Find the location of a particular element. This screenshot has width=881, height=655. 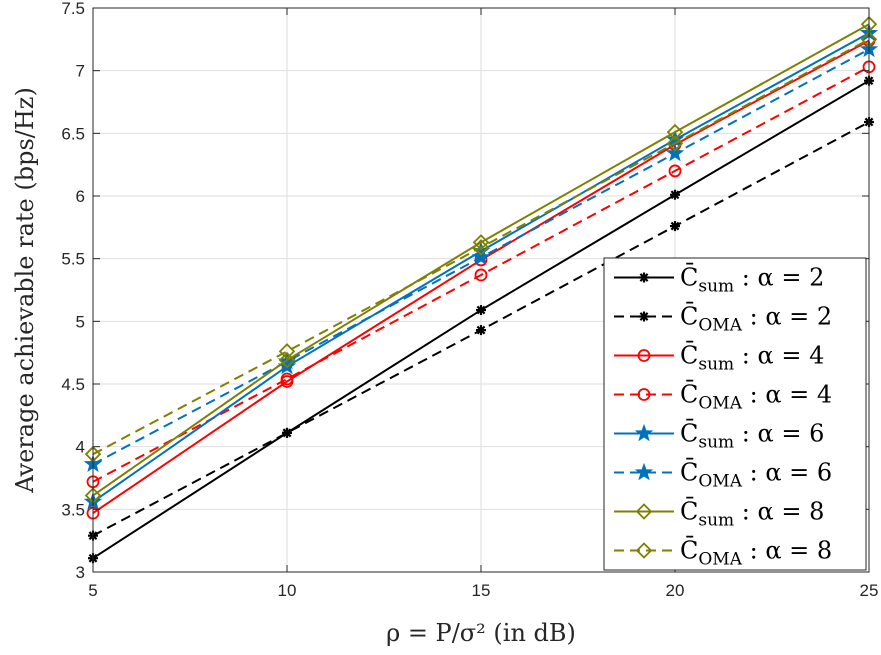

y-tick-label: 5 is located at coordinates (80, 321).